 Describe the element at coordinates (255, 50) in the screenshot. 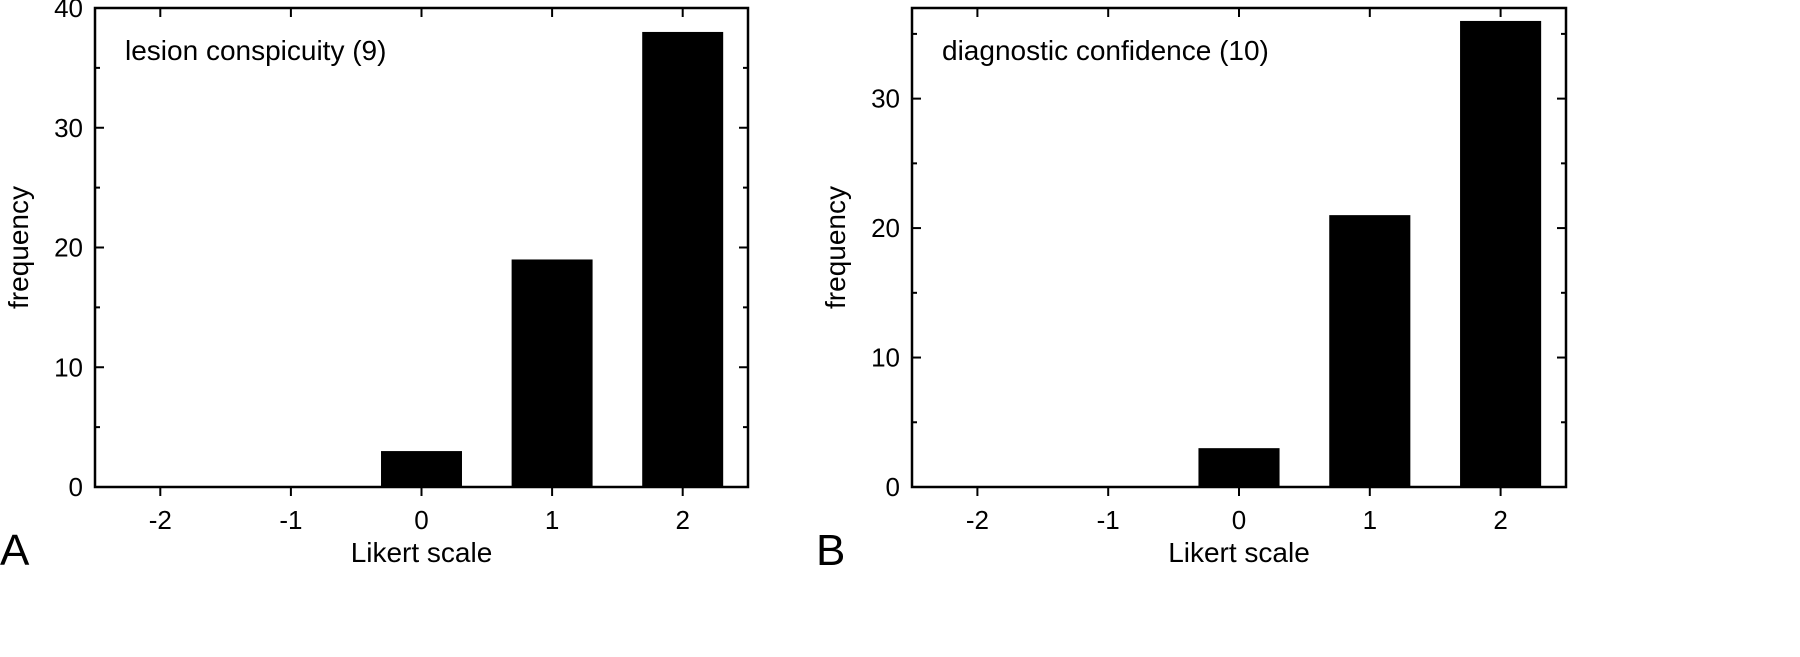

I see `chart-title: lesion conspicuity (9)` at that location.